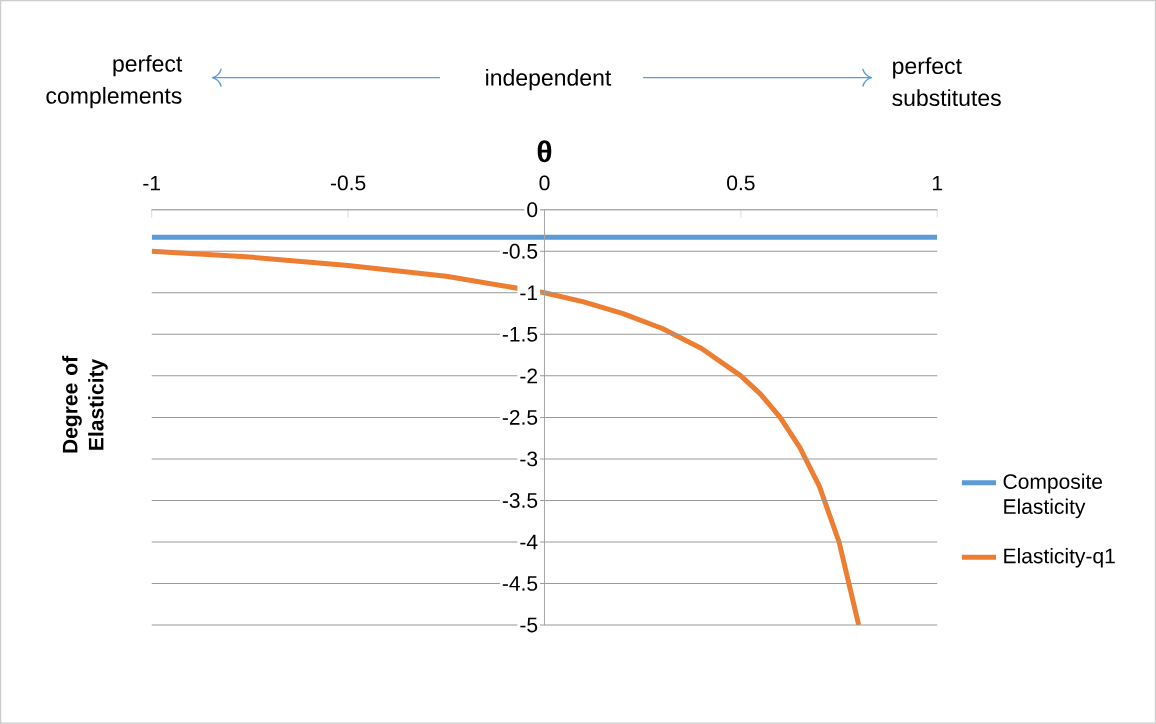  What do you see at coordinates (1053, 496) in the screenshot?
I see `legend-label: Composite Elasticity` at bounding box center [1053, 496].